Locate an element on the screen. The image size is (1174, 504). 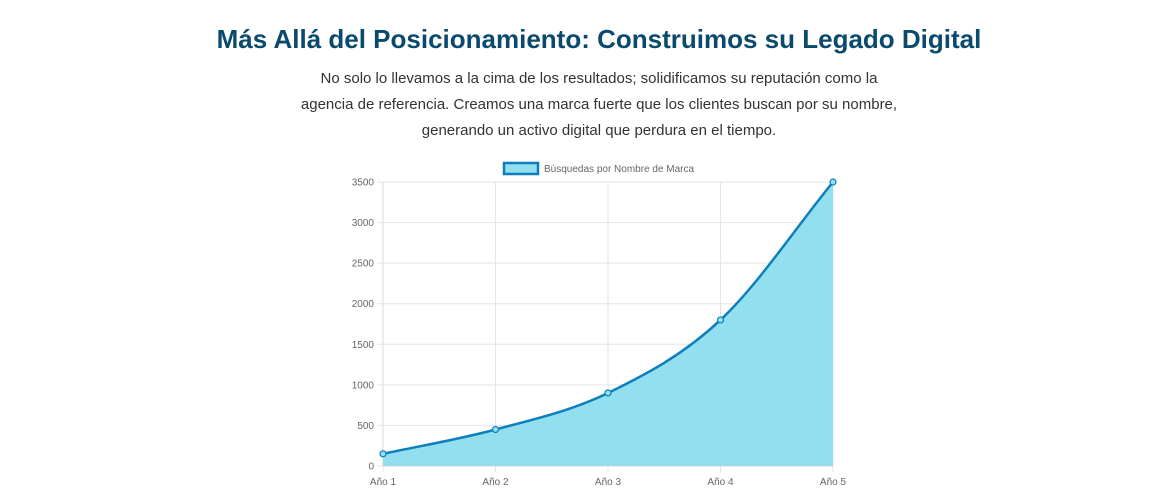
y-tick-label: 2500 is located at coordinates (363, 264).